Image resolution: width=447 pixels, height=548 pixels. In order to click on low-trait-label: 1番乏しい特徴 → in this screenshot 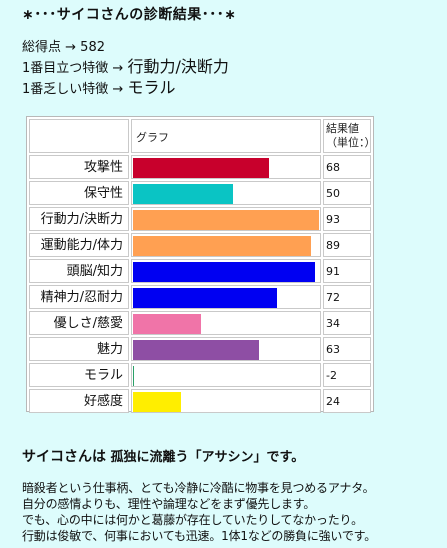, I will do `click(75, 89)`.